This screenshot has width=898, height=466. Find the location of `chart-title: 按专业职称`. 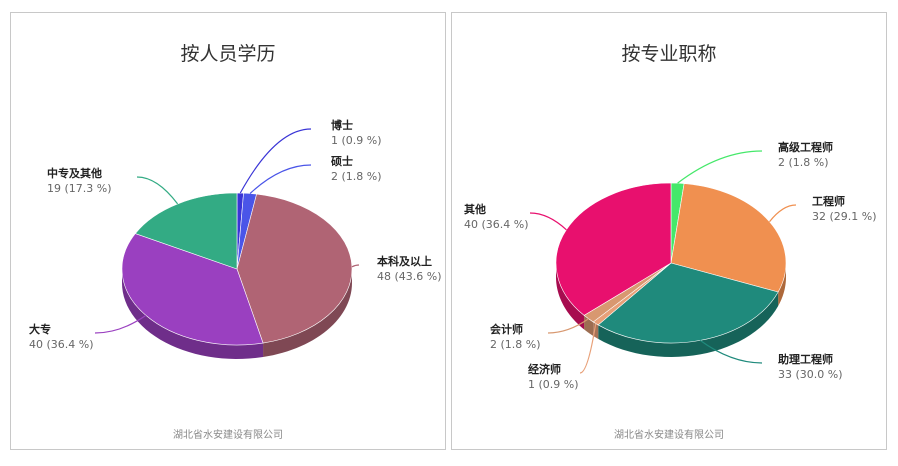

chart-title: 按专业职称 is located at coordinates (669, 54).